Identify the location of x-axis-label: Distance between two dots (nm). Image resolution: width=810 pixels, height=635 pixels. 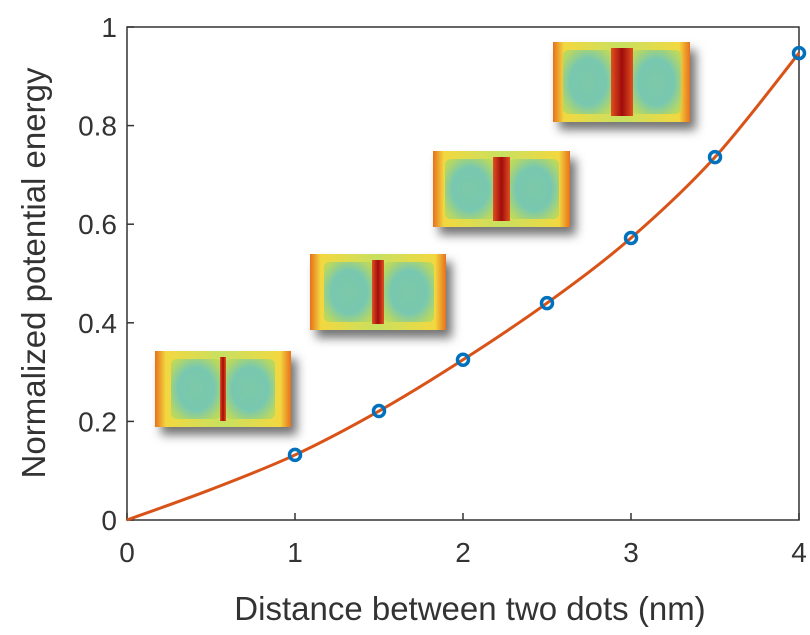
(469, 608).